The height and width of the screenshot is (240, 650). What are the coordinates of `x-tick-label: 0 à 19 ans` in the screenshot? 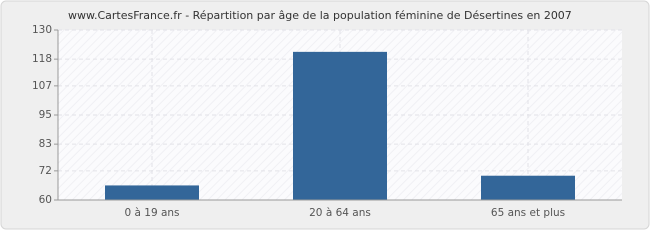 It's located at (151, 213).